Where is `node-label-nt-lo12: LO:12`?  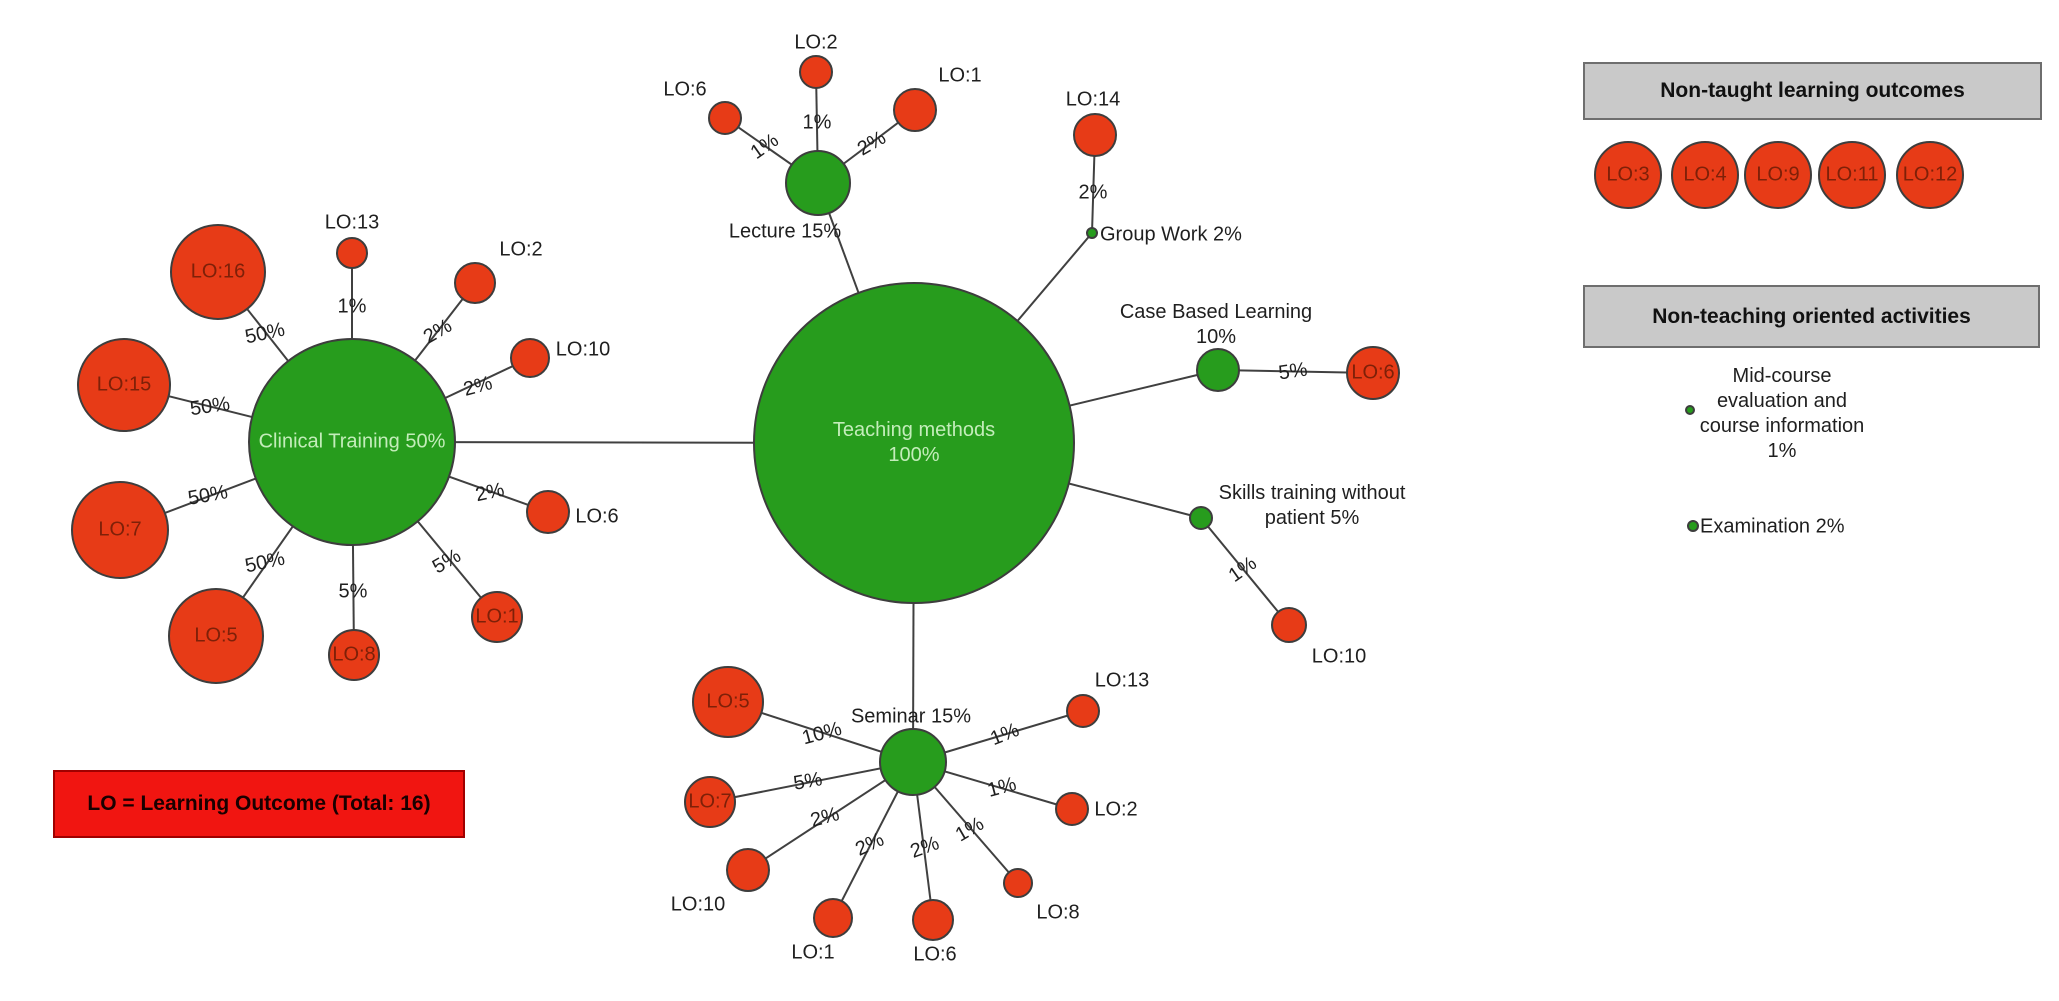 node-label-nt-lo12: LO:12 is located at coordinates (1930, 174).